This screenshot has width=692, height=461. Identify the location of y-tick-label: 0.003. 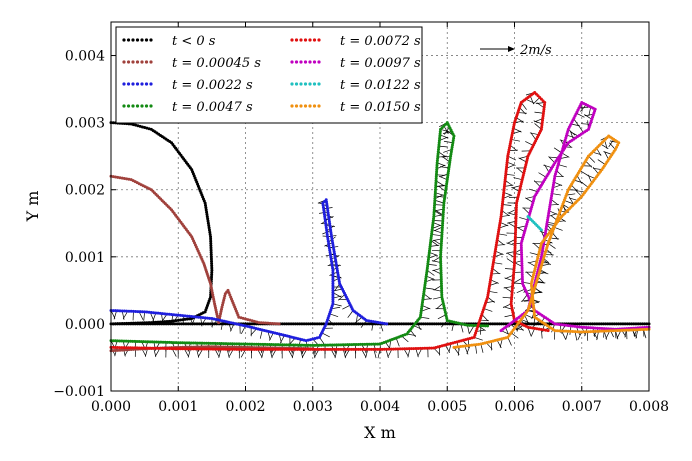
(85, 124).